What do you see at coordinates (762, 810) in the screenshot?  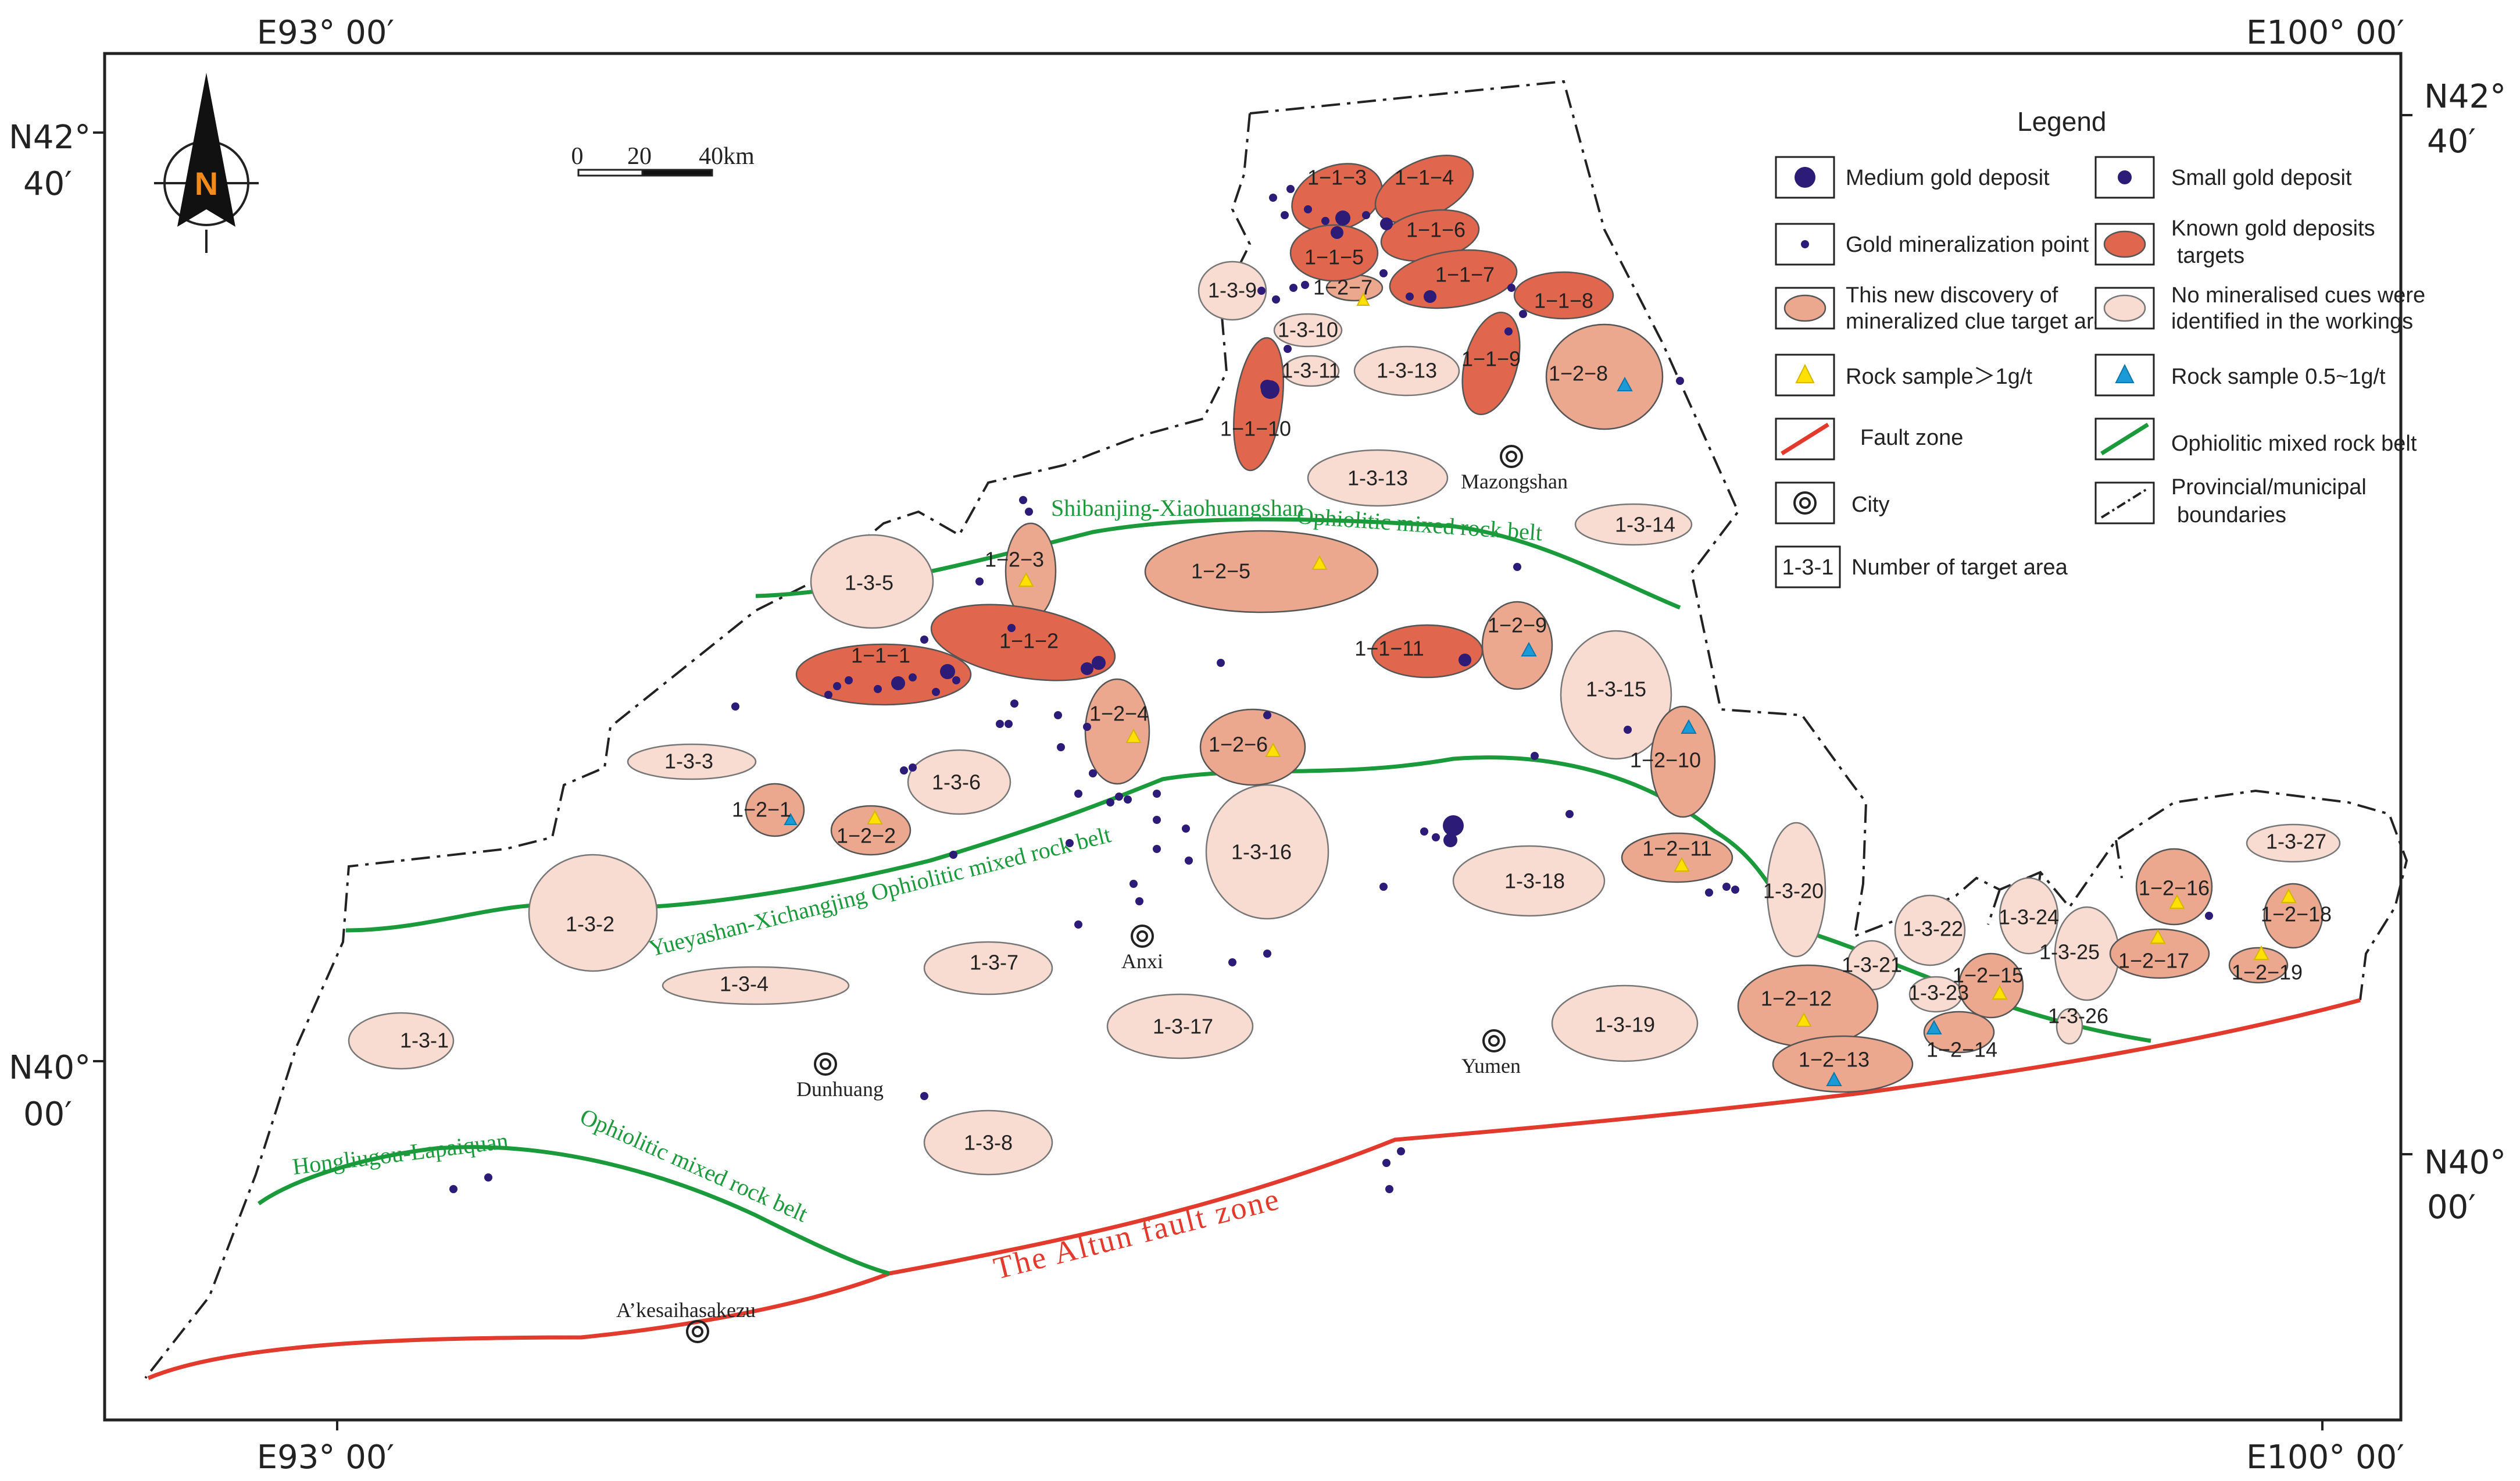 I see `label-1-2-1: 1−2−1` at bounding box center [762, 810].